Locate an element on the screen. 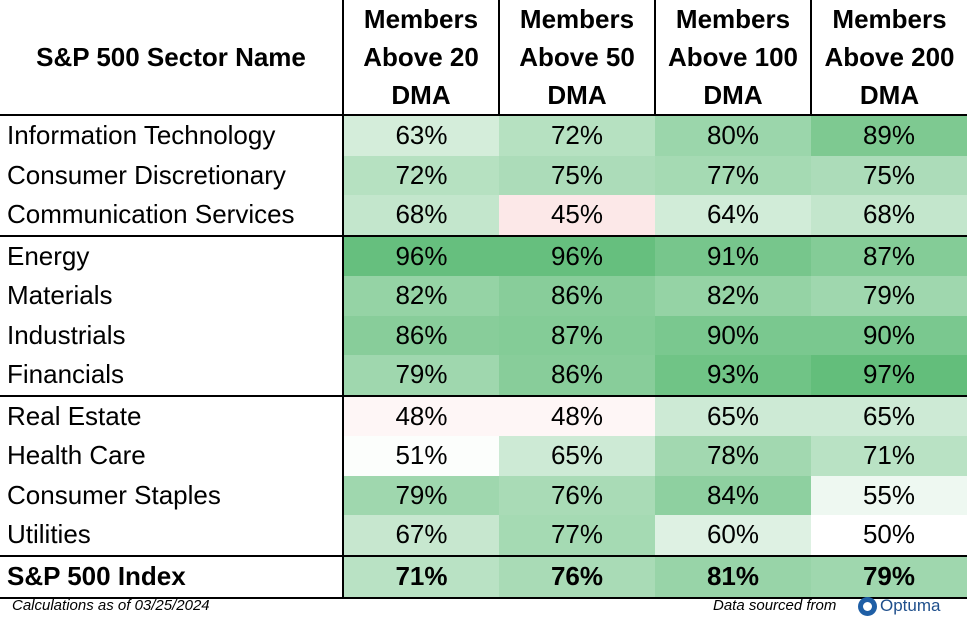 The height and width of the screenshot is (618, 967). sector-name-cell: Consumer Discretionary is located at coordinates (146, 174).